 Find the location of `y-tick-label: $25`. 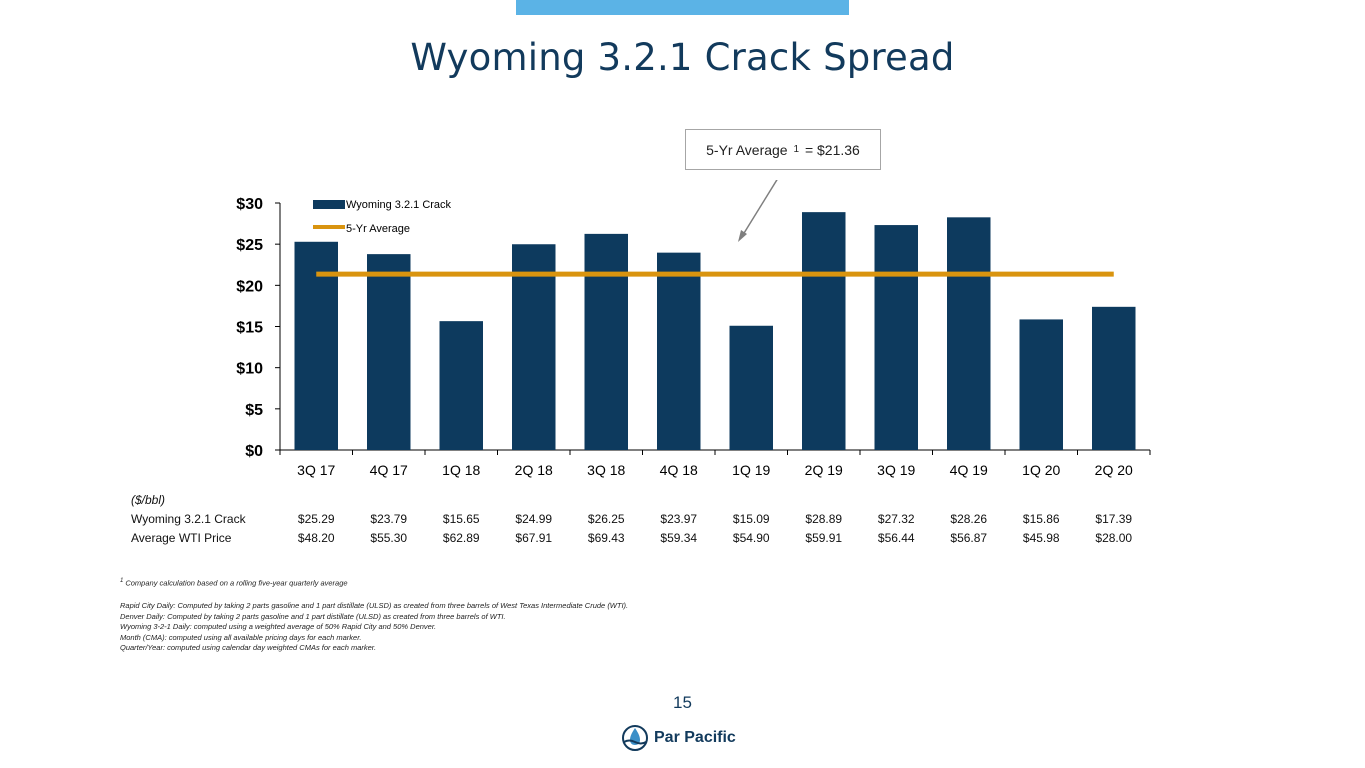

y-tick-label: $25 is located at coordinates (249, 245).